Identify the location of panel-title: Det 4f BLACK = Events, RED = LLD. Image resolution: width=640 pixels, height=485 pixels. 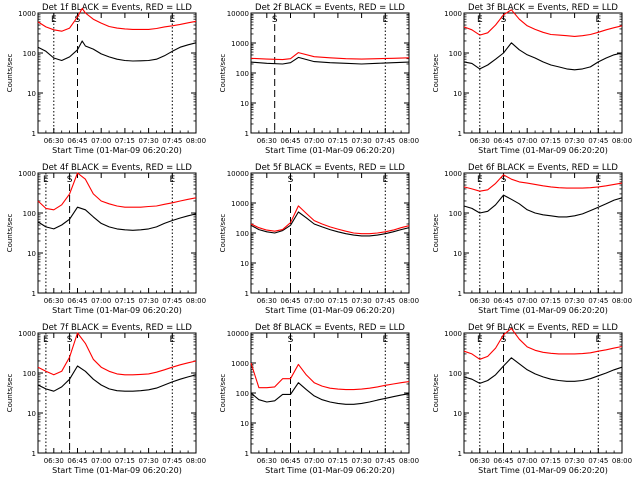
(117, 168).